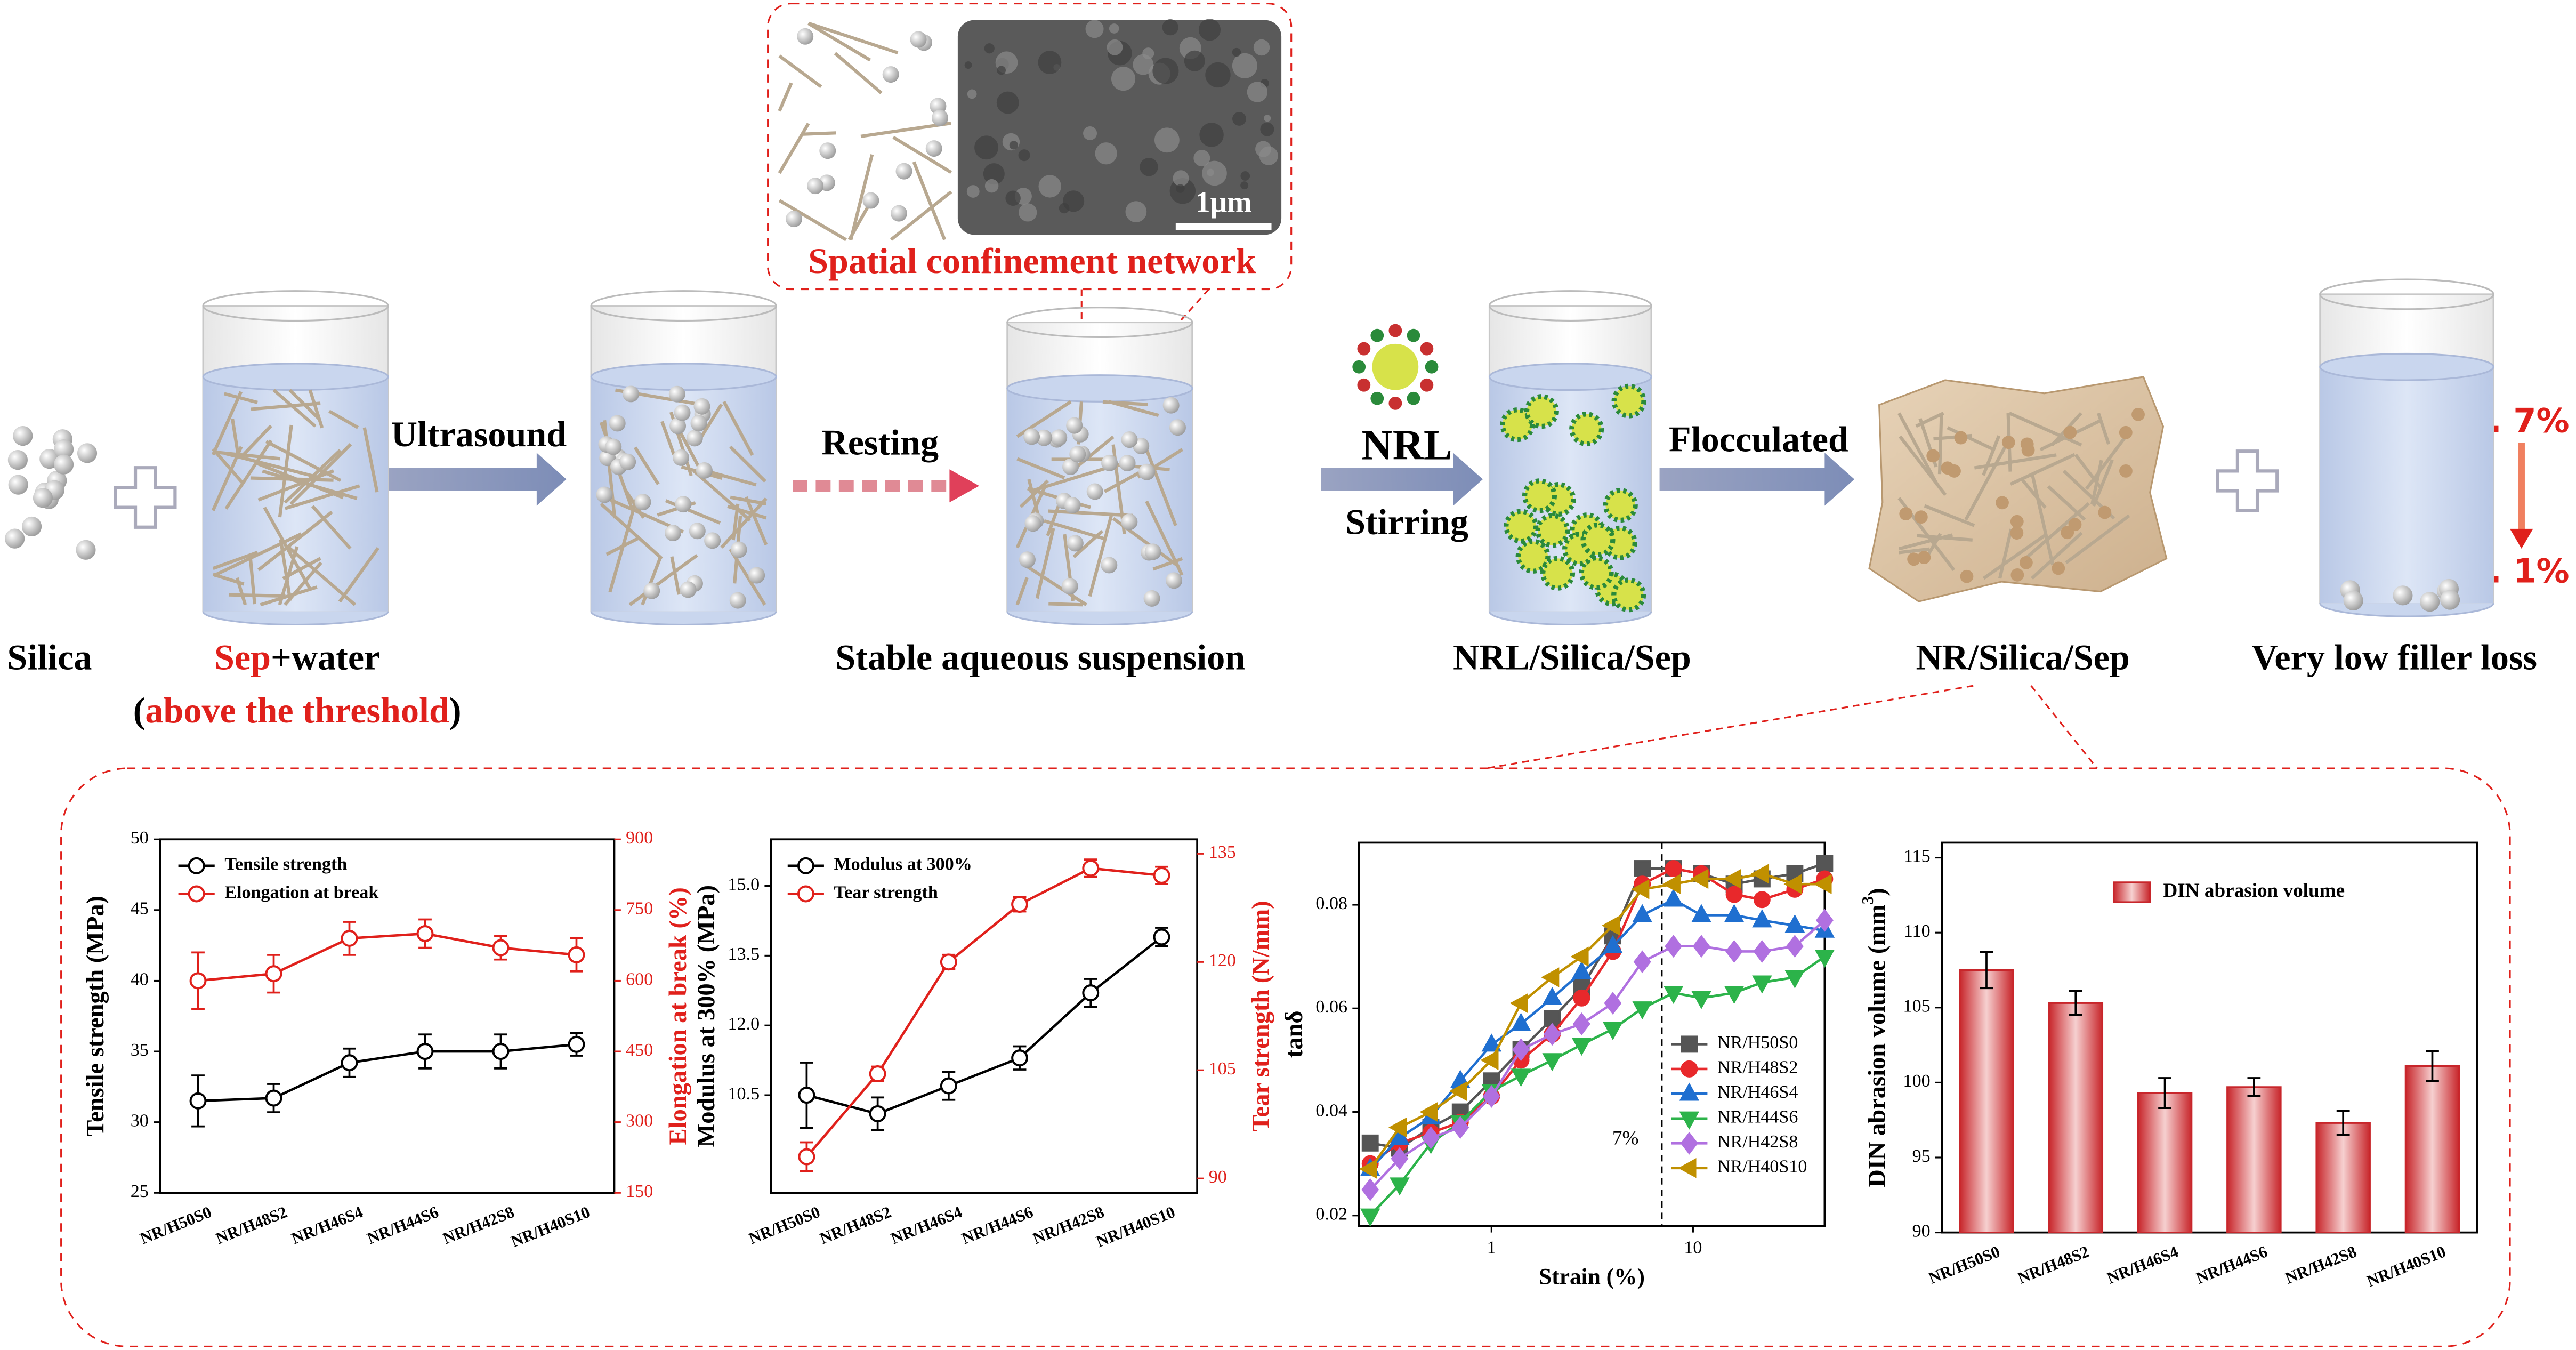 This screenshot has width=2576, height=1350. Describe the element at coordinates (880, 443) in the screenshot. I see `step-label: Resting` at that location.